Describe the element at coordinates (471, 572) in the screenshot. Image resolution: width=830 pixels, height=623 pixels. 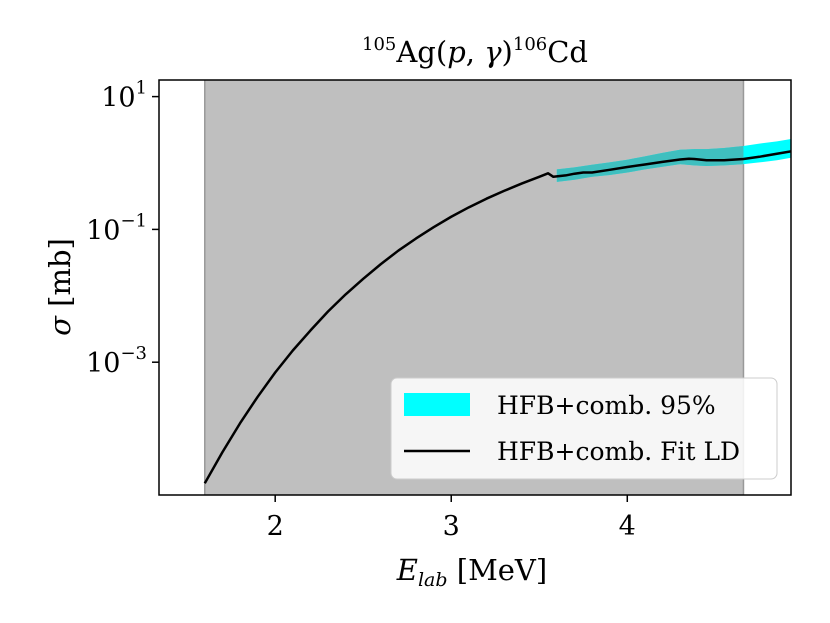
I see `x-axis-label: Elab [MeV]` at that location.